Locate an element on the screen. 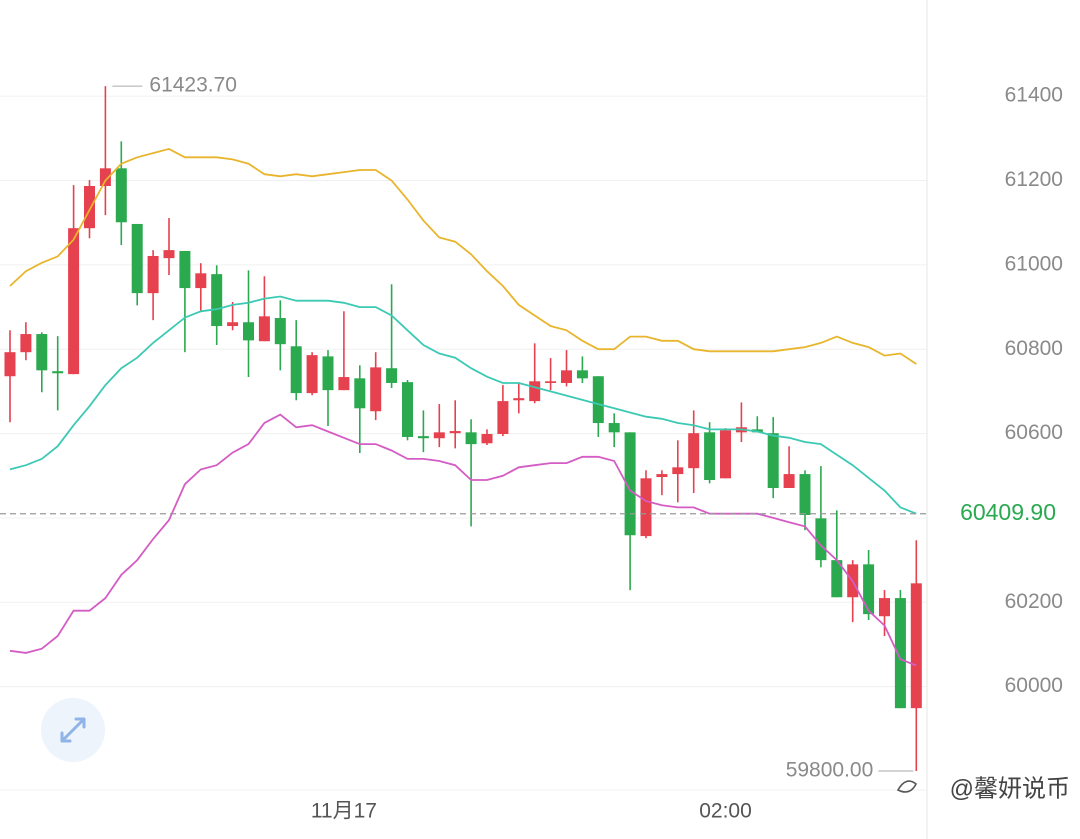 The height and width of the screenshot is (839, 1080). y-tick-label: 61000 is located at coordinates (1034, 263).